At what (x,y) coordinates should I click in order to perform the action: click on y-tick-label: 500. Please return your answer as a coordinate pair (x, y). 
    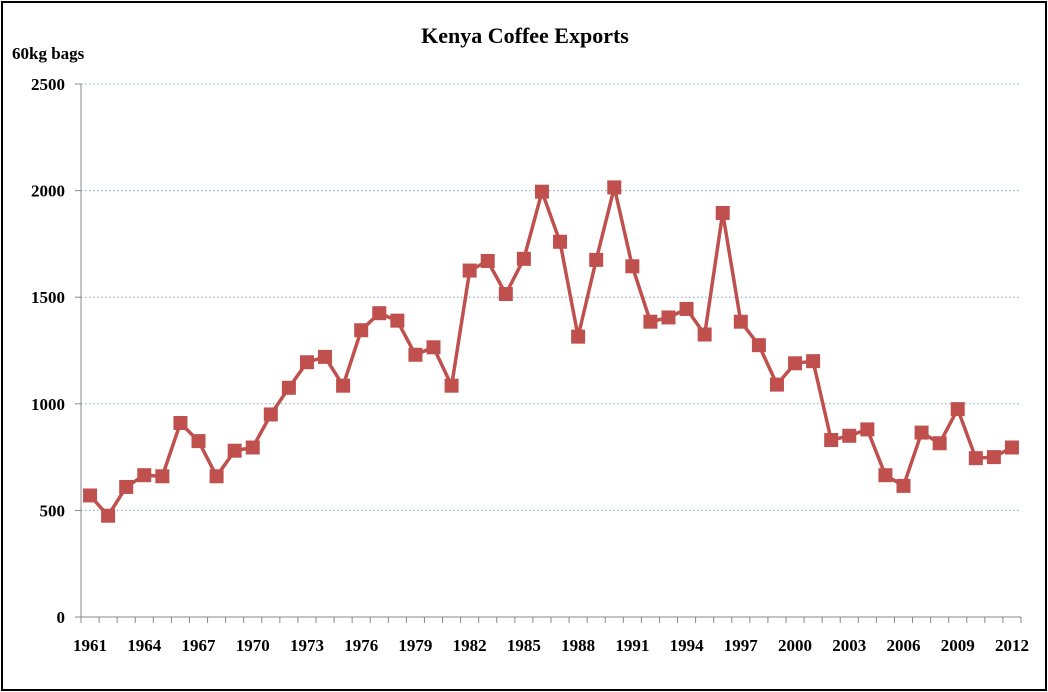
    Looking at the image, I should click on (53, 510).